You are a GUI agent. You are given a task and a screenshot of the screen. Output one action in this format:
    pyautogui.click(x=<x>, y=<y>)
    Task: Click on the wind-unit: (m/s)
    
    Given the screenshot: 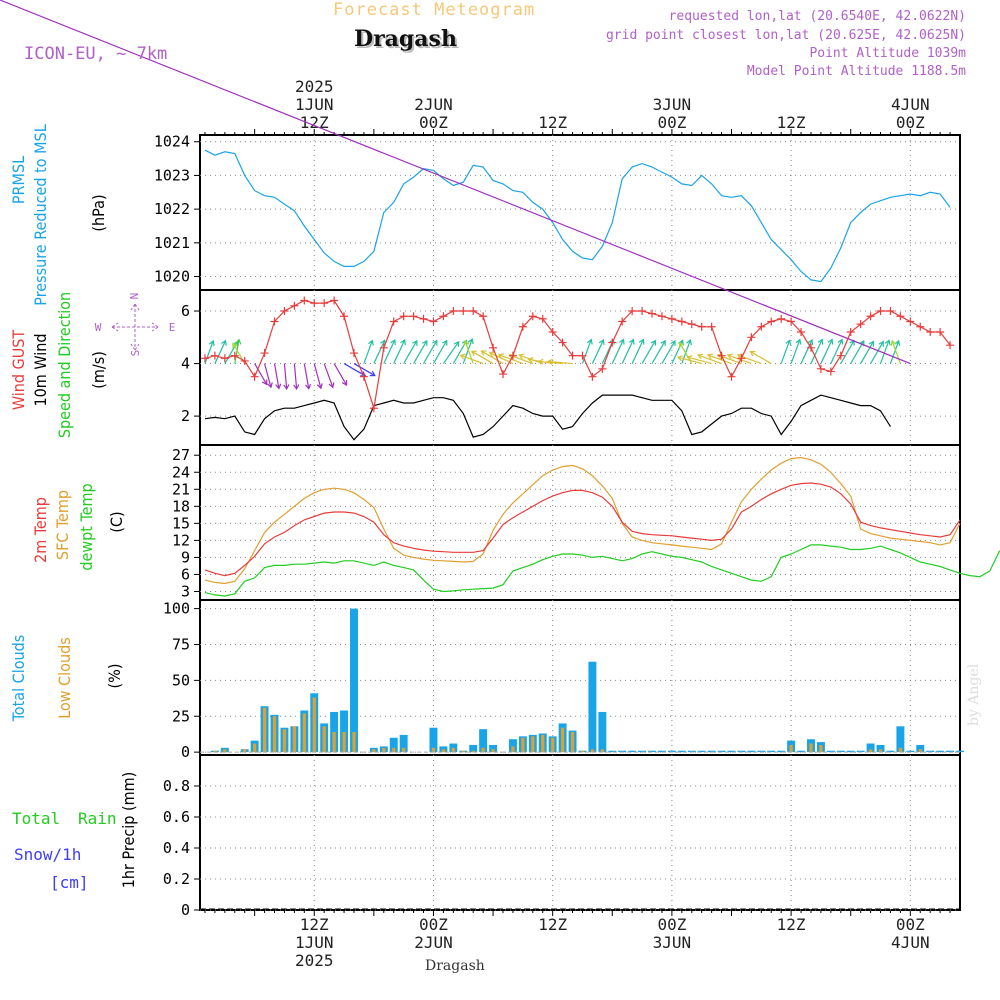 What is the action you would take?
    pyautogui.click(x=98, y=370)
    